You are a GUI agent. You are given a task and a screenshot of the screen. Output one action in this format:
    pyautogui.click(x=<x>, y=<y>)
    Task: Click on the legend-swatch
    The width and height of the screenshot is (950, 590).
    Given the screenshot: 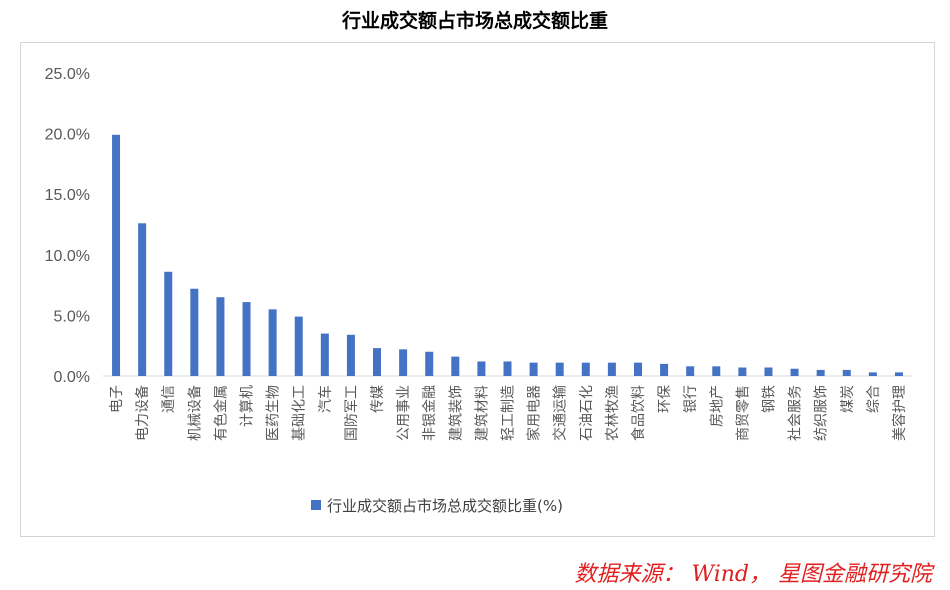 What is the action you would take?
    pyautogui.click(x=316, y=505)
    